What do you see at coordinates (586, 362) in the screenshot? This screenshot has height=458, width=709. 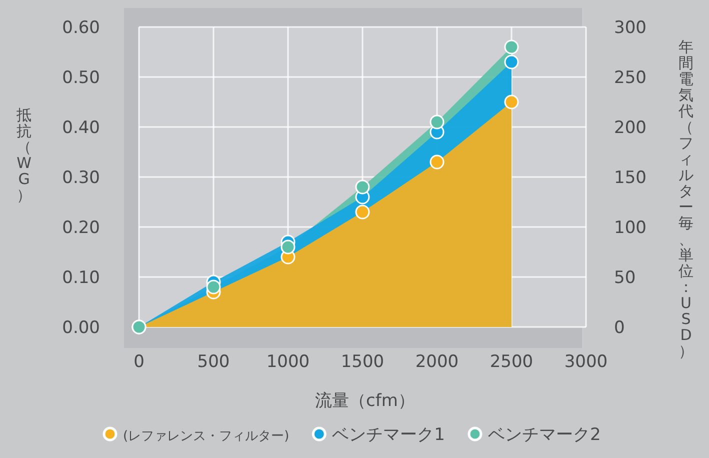 I see `x-tick-label: 3000` at bounding box center [586, 362].